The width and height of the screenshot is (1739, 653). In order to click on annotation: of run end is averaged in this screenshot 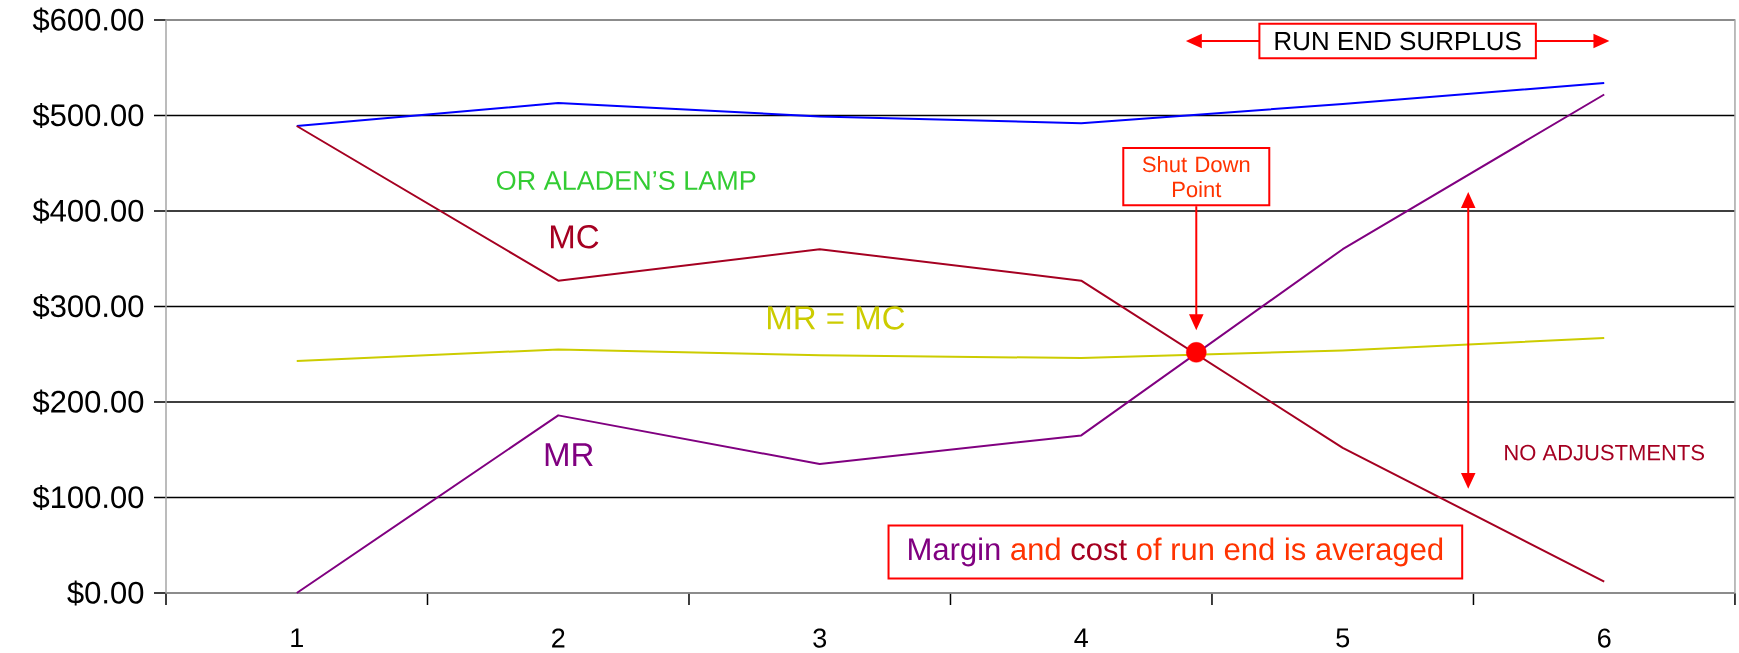, I will do `click(1290, 552)`.